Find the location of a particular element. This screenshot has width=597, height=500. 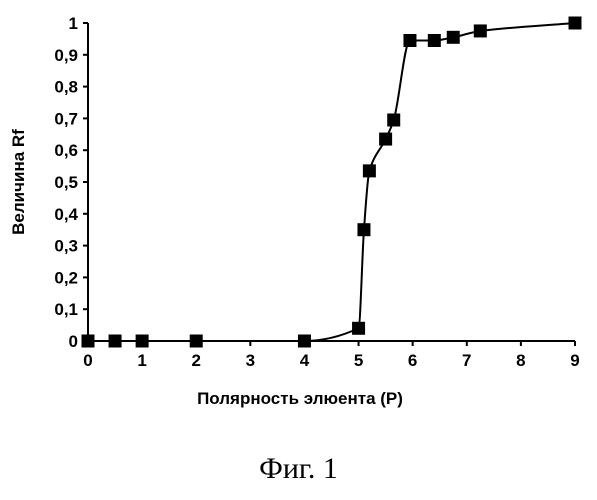

x-tick-label: 7 is located at coordinates (466, 360).